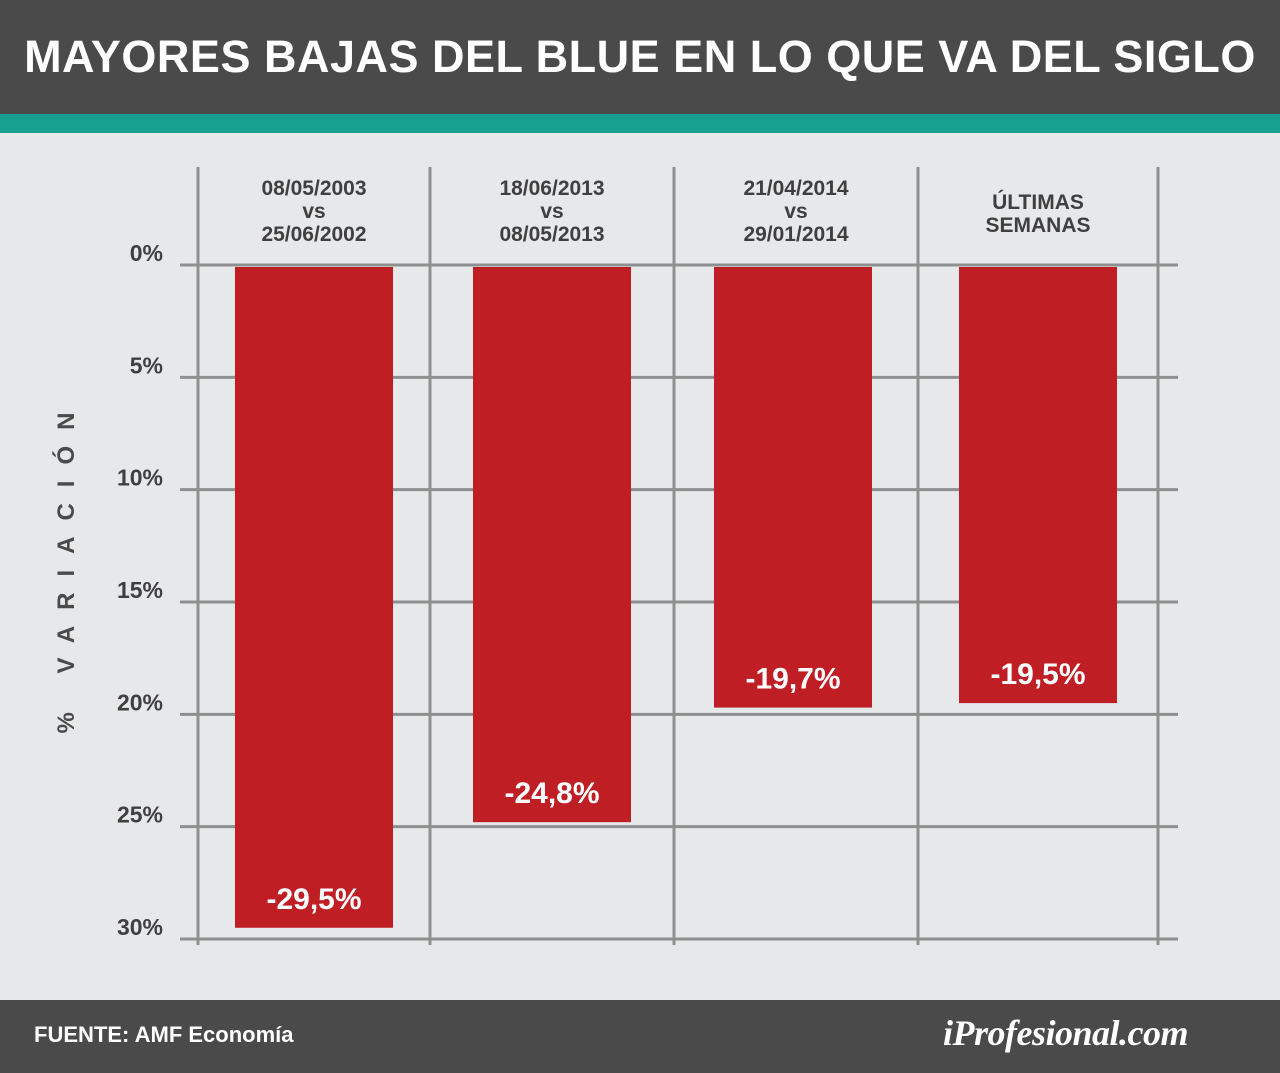 The width and height of the screenshot is (1280, 1073). Describe the element at coordinates (640, 1036) in the screenshot. I see `chart-footer: FUENTE: AMF Economía iProfesional.com` at that location.